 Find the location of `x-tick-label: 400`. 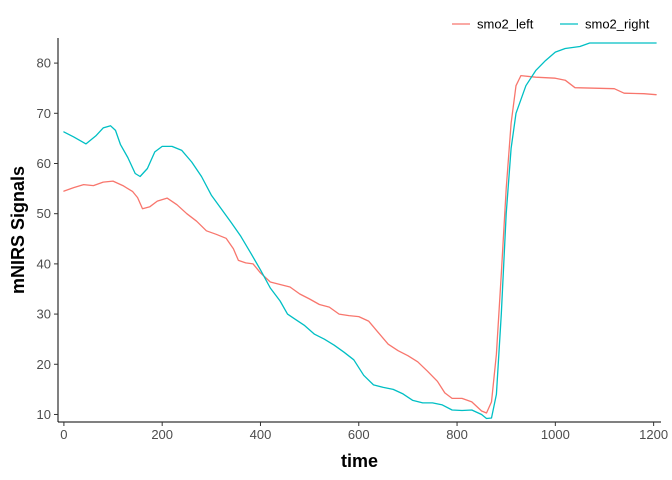

x-tick-label: 400 is located at coordinates (261, 434).